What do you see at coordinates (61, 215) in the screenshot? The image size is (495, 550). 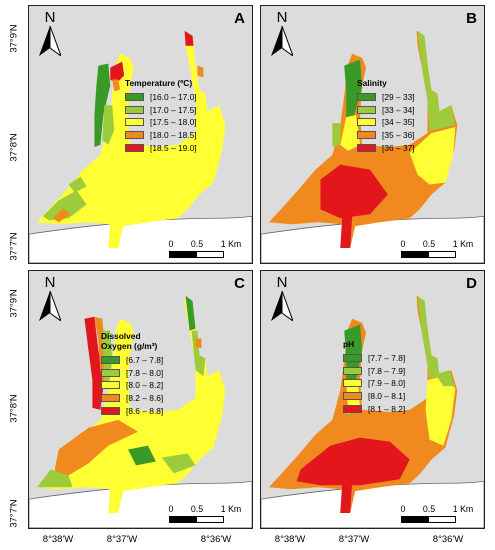 I see `temp-zone-orange-southwest` at bounding box center [61, 215].